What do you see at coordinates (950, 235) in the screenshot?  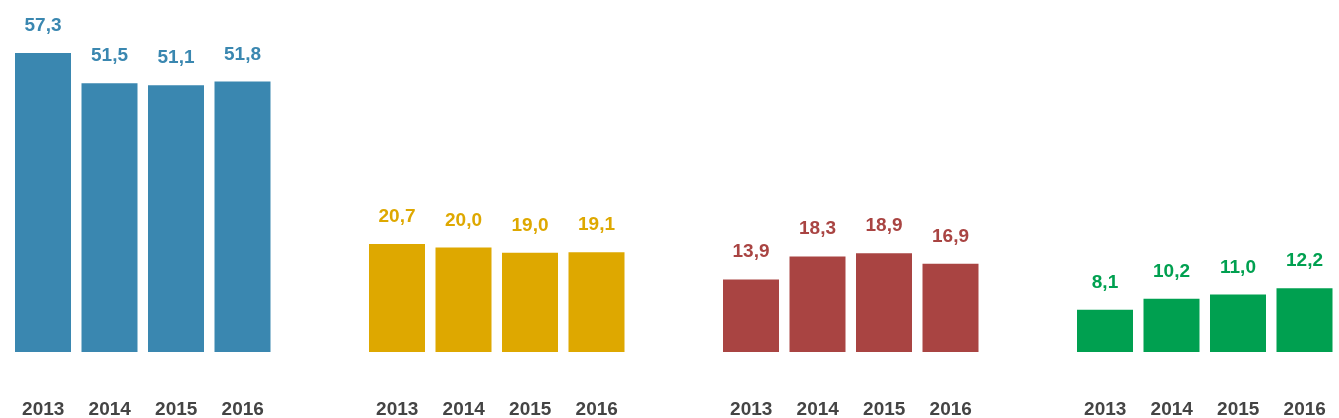 I see `data-label: 16,9` at bounding box center [950, 235].